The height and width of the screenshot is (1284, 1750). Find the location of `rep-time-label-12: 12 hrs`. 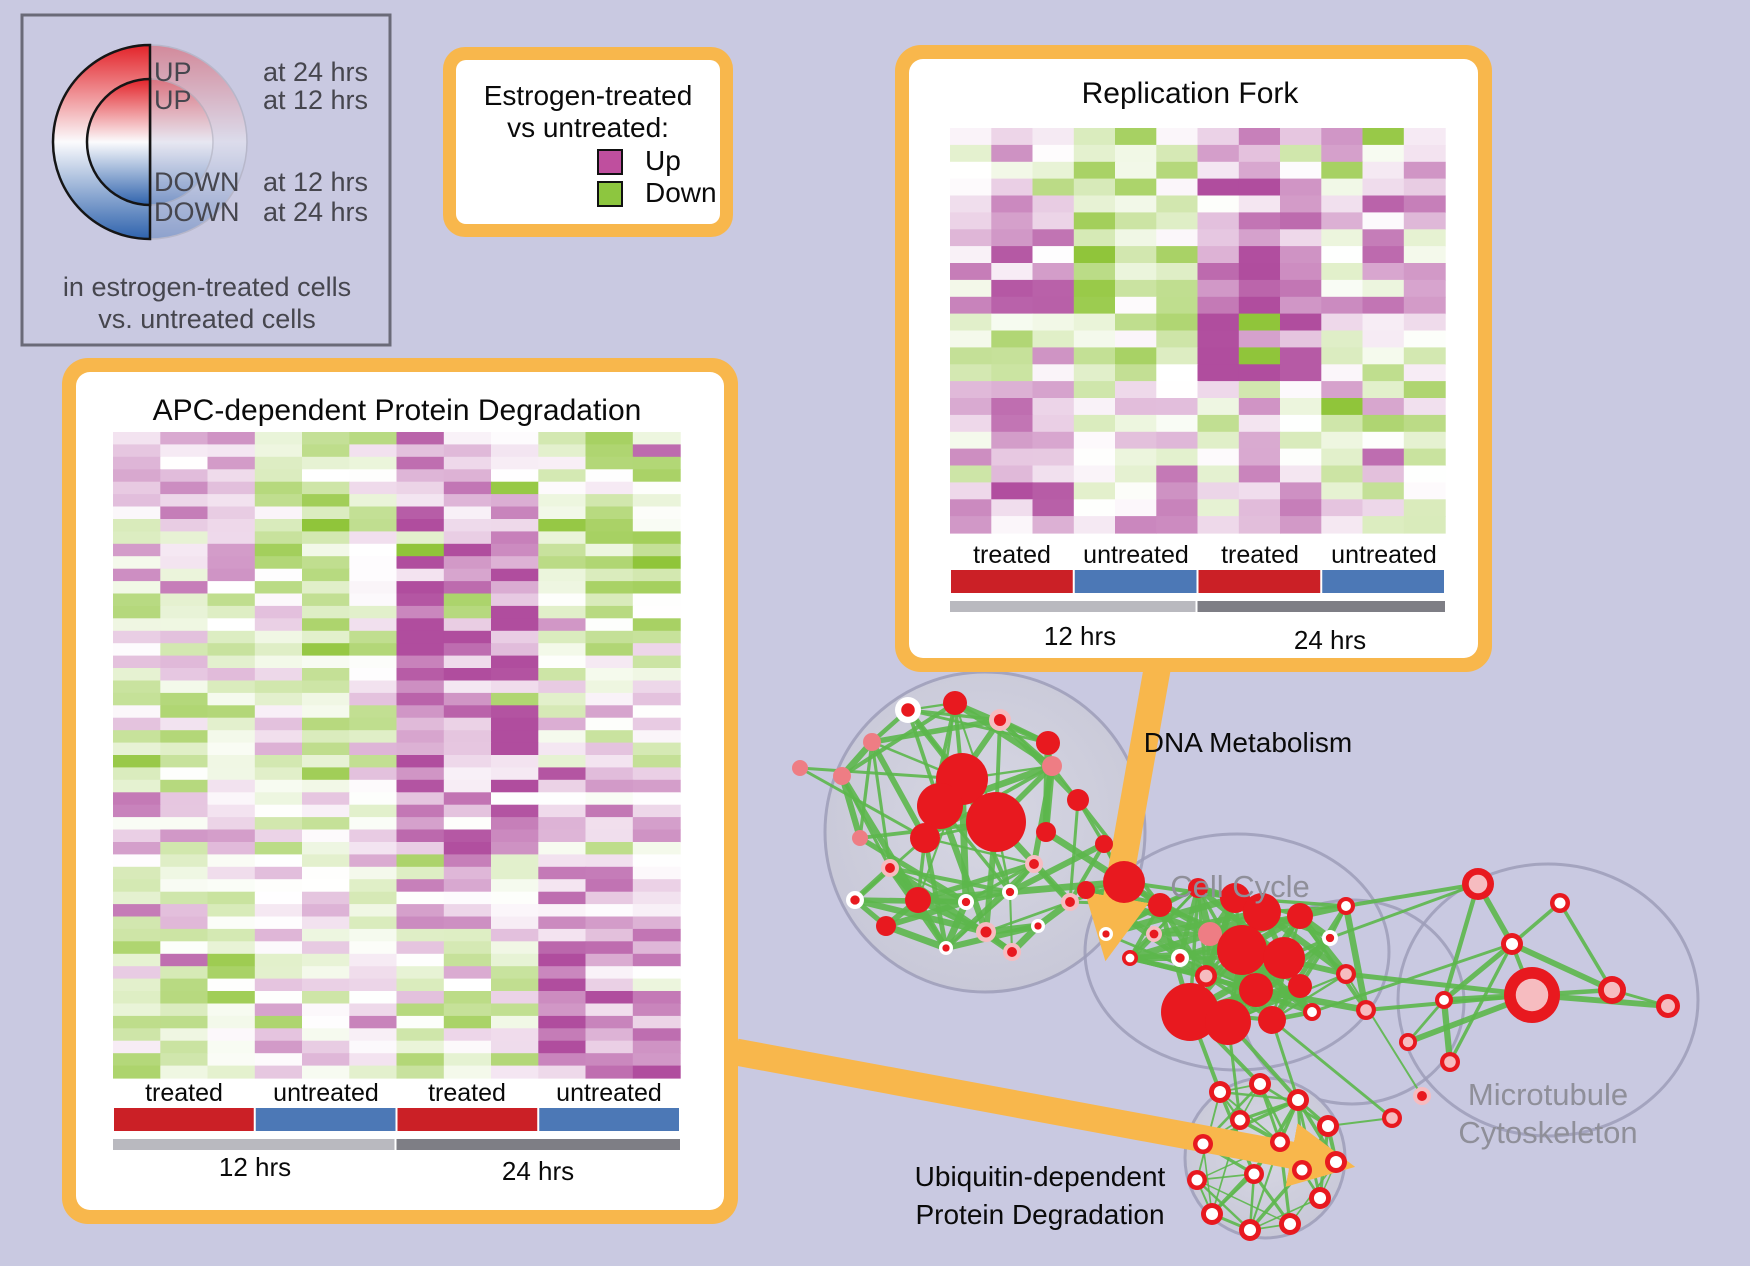

rep-time-label-12: 12 hrs is located at coordinates (1080, 636).